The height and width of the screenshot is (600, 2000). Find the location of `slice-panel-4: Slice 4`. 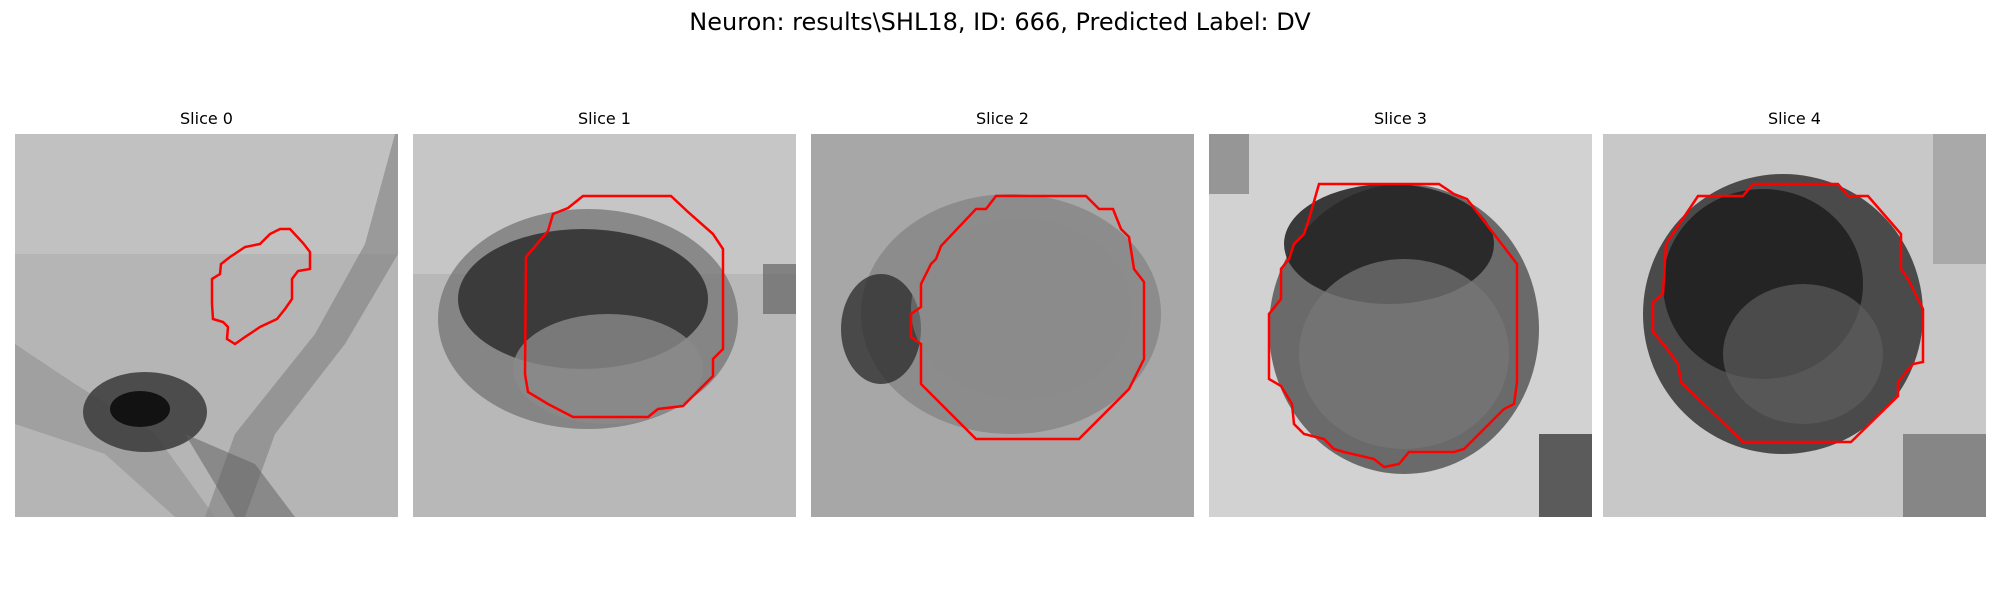

slice-panel-4: Slice 4 is located at coordinates (1794, 314).